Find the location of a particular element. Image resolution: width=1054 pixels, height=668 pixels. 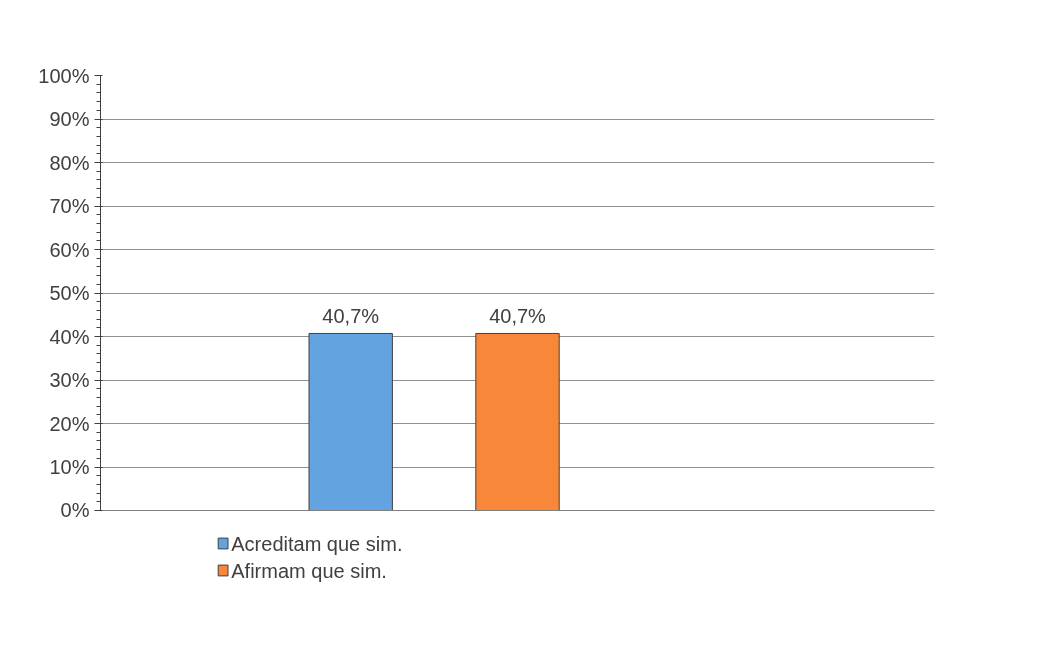

legend-label: Afirmam que sim. is located at coordinates (309, 570).